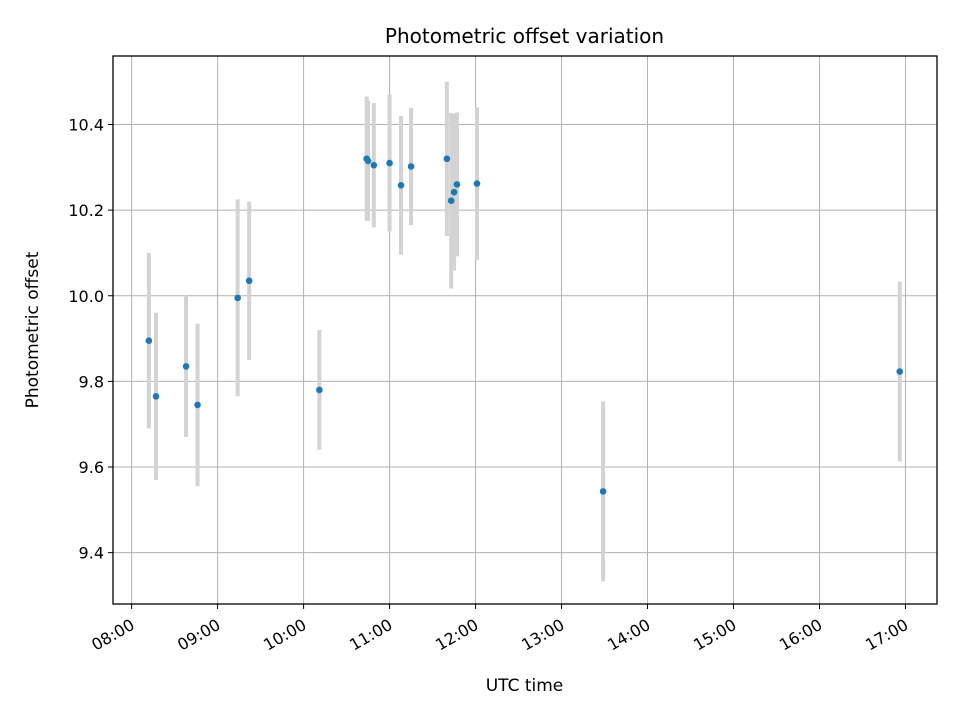 This screenshot has width=960, height=720. Describe the element at coordinates (90, 339) in the screenshot. I see `y-axis-ticks: 9.4 9.6 9.8 10.0 10.2 10.4` at that location.